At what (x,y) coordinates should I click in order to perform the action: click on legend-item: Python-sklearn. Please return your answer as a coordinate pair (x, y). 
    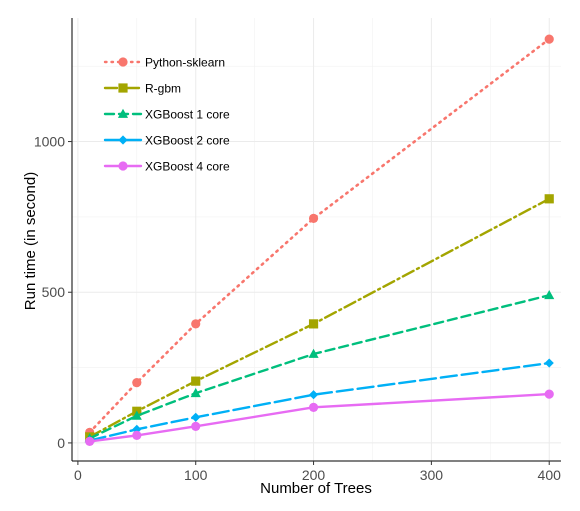
    Looking at the image, I should click on (164, 63).